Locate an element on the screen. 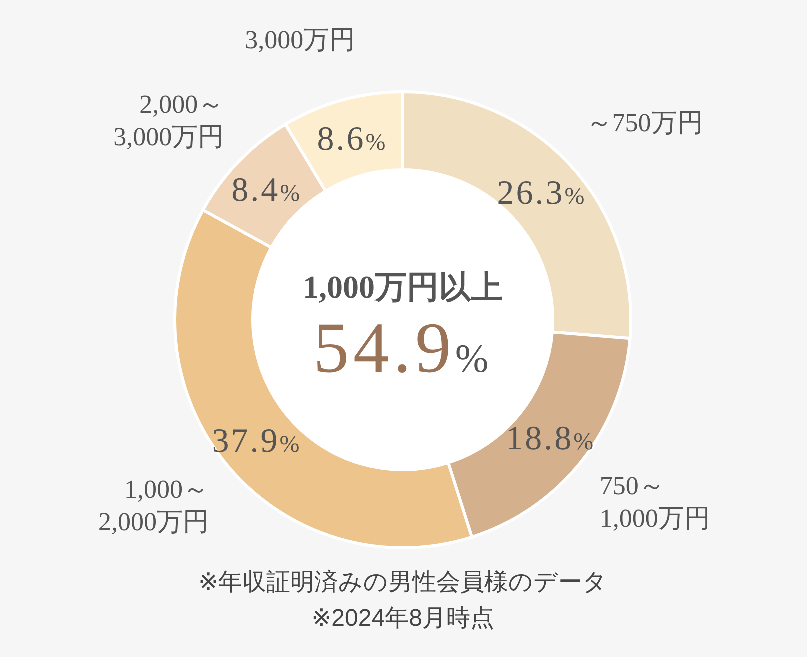  text: ※年収証明済みの男性会員様のデータ is located at coordinates (403, 582).